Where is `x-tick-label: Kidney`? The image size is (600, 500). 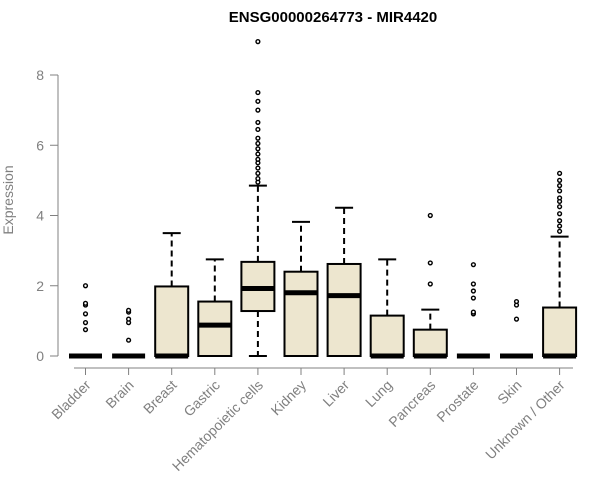
x-tick-label: Kidney is located at coordinates (289, 398).